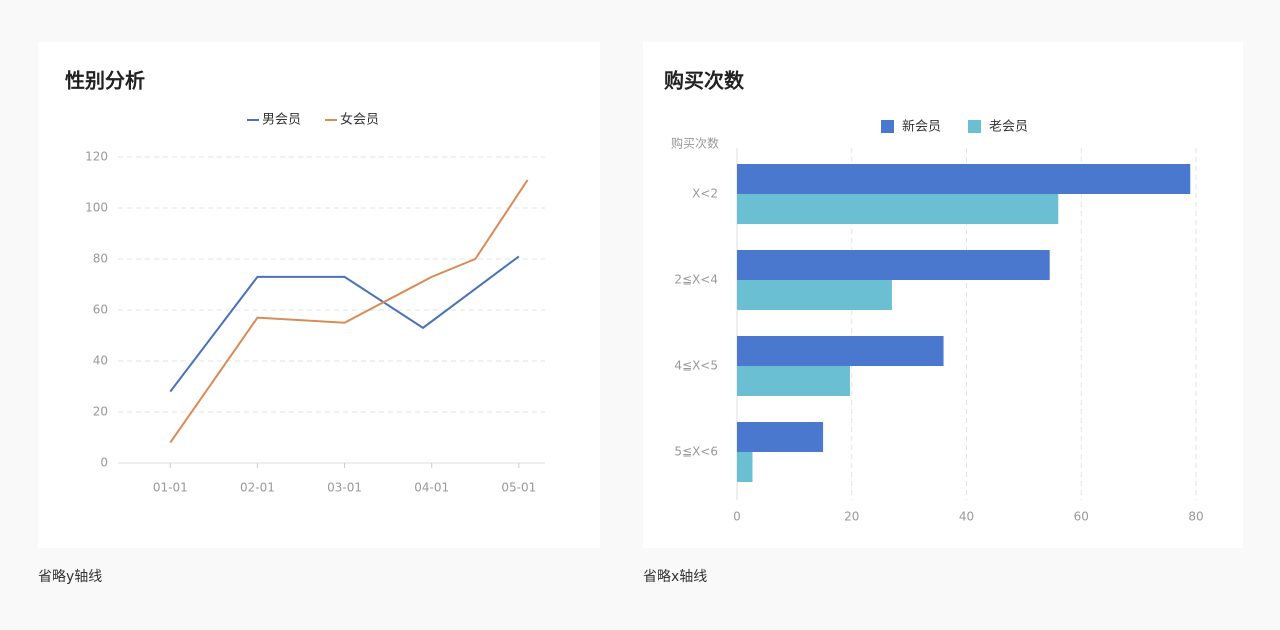 The height and width of the screenshot is (630, 1280). I want to click on y-axis-label: 购买次数, so click(695, 143).